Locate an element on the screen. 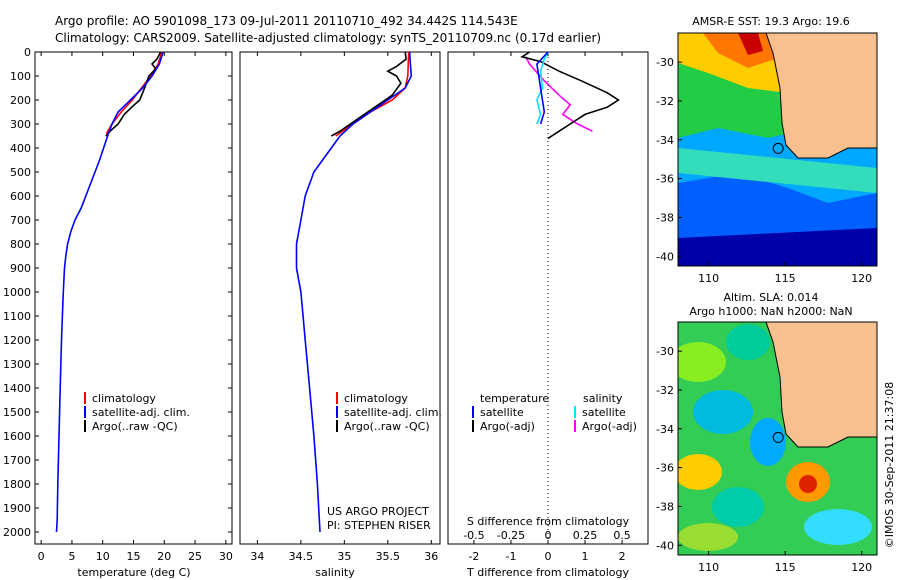 This screenshot has width=900, height=580. y-tick-label: 200 is located at coordinates (20, 100).